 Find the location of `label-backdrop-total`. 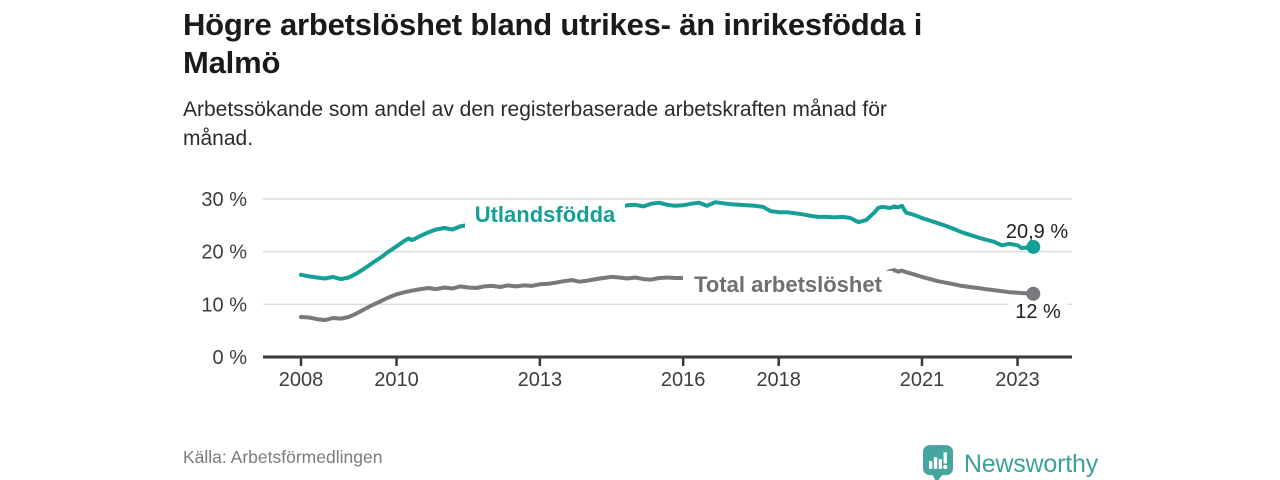

label-backdrop-total is located at coordinates (788, 284).